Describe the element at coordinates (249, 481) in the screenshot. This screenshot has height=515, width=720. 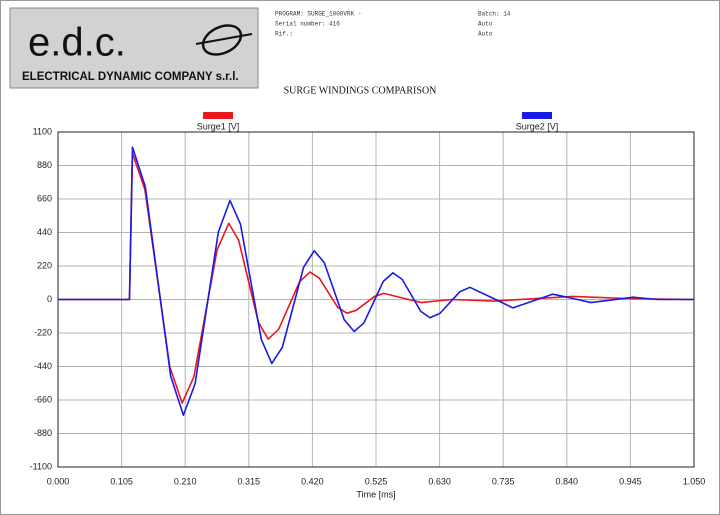
I see `x-tick-label: 0.315` at that location.